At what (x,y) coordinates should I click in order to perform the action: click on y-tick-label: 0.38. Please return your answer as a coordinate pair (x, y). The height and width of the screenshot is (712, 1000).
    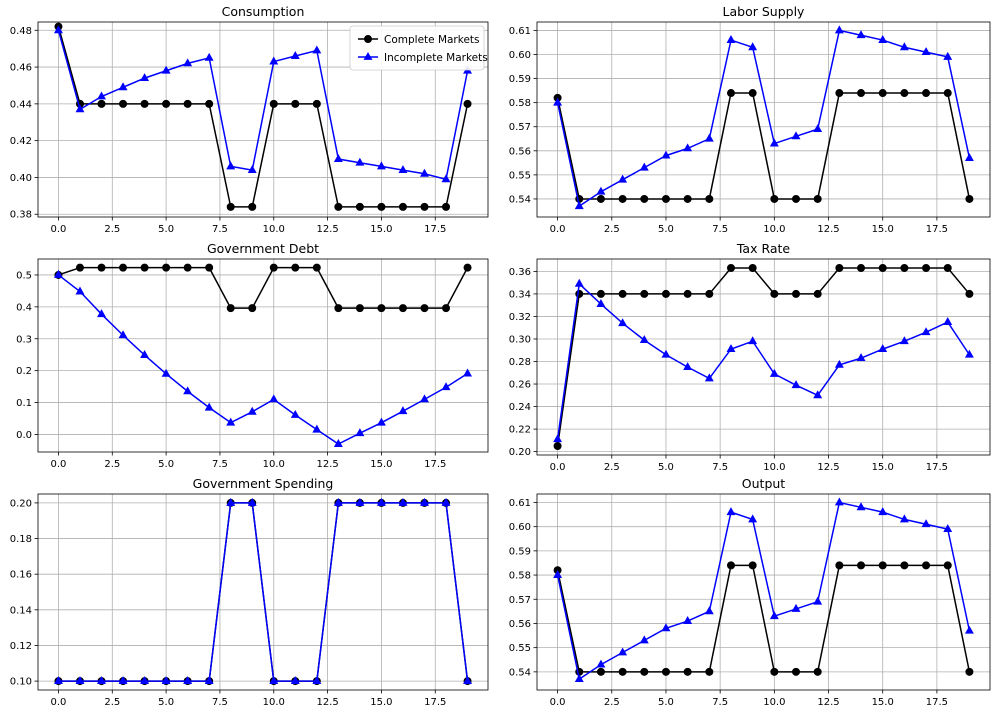
    Looking at the image, I should click on (21, 215).